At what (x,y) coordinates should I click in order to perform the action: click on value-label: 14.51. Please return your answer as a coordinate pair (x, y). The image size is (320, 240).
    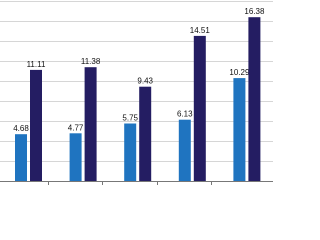
    Looking at the image, I should click on (200, 30).